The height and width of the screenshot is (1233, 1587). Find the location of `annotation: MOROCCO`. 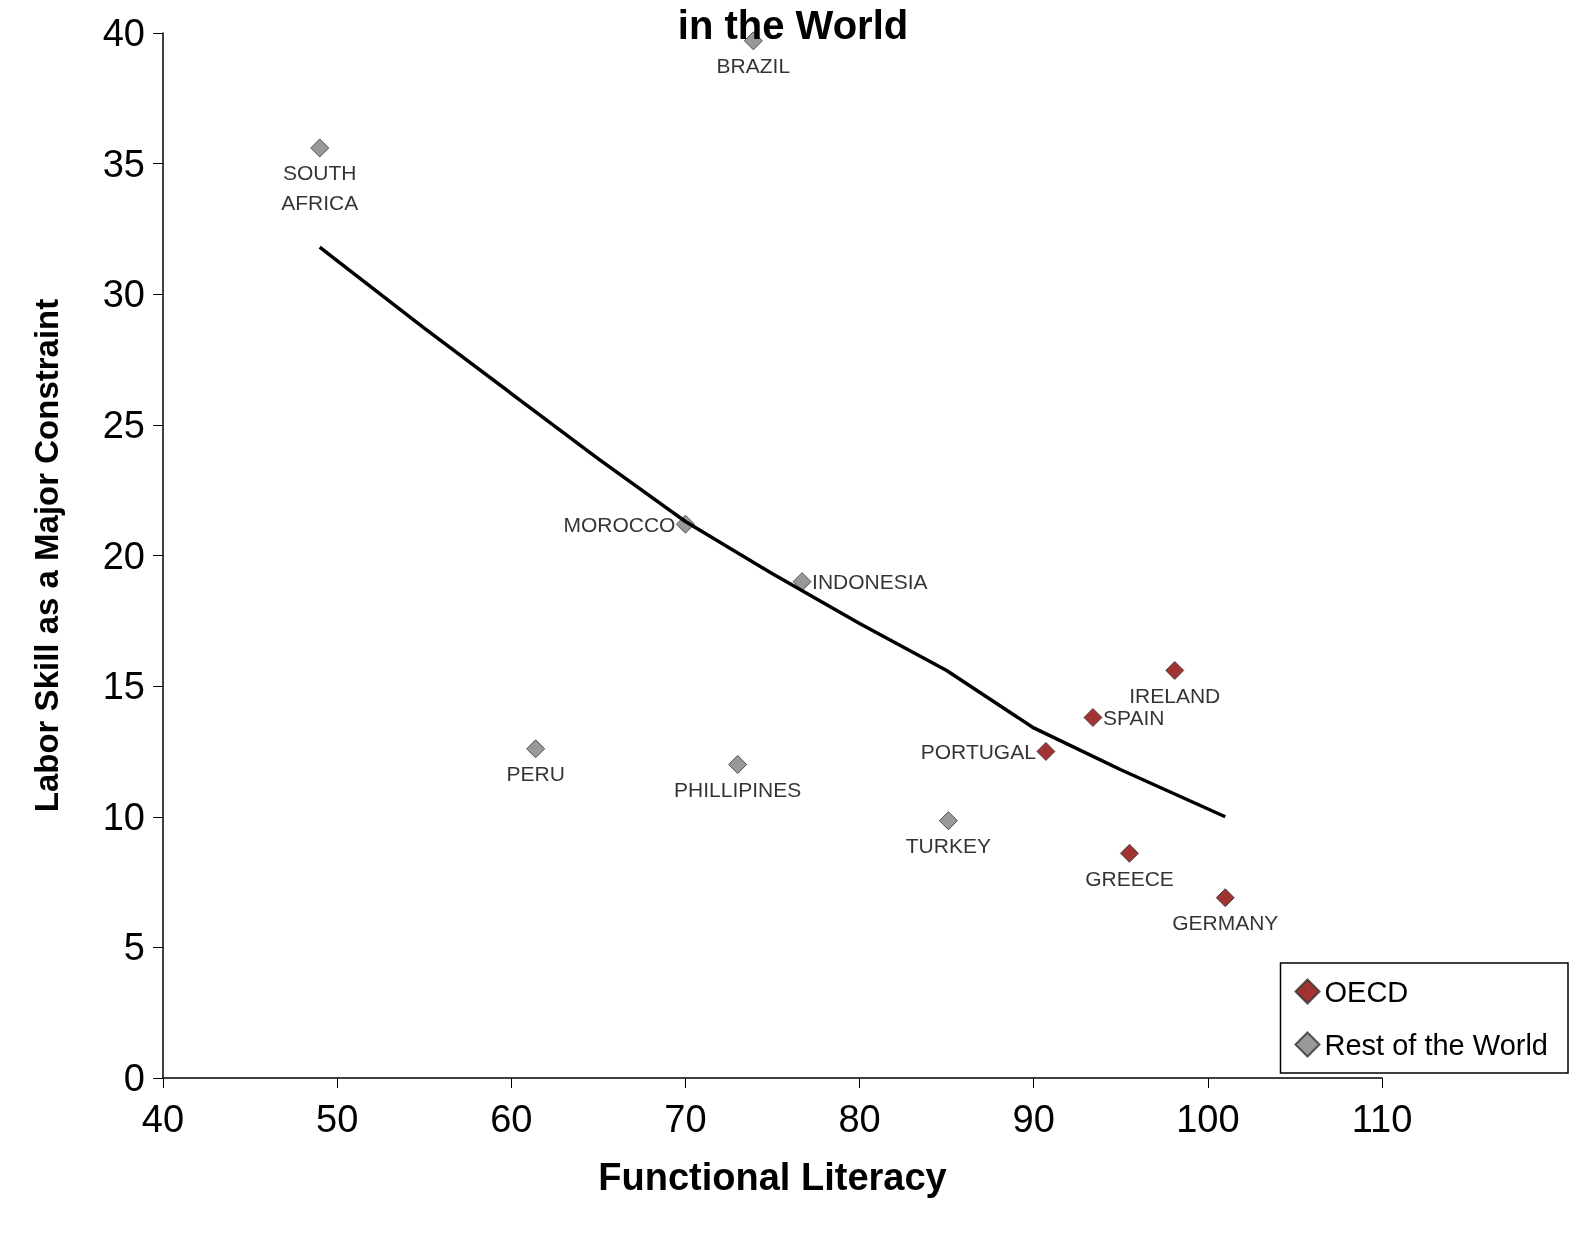

annotation: MOROCCO is located at coordinates (619, 524).